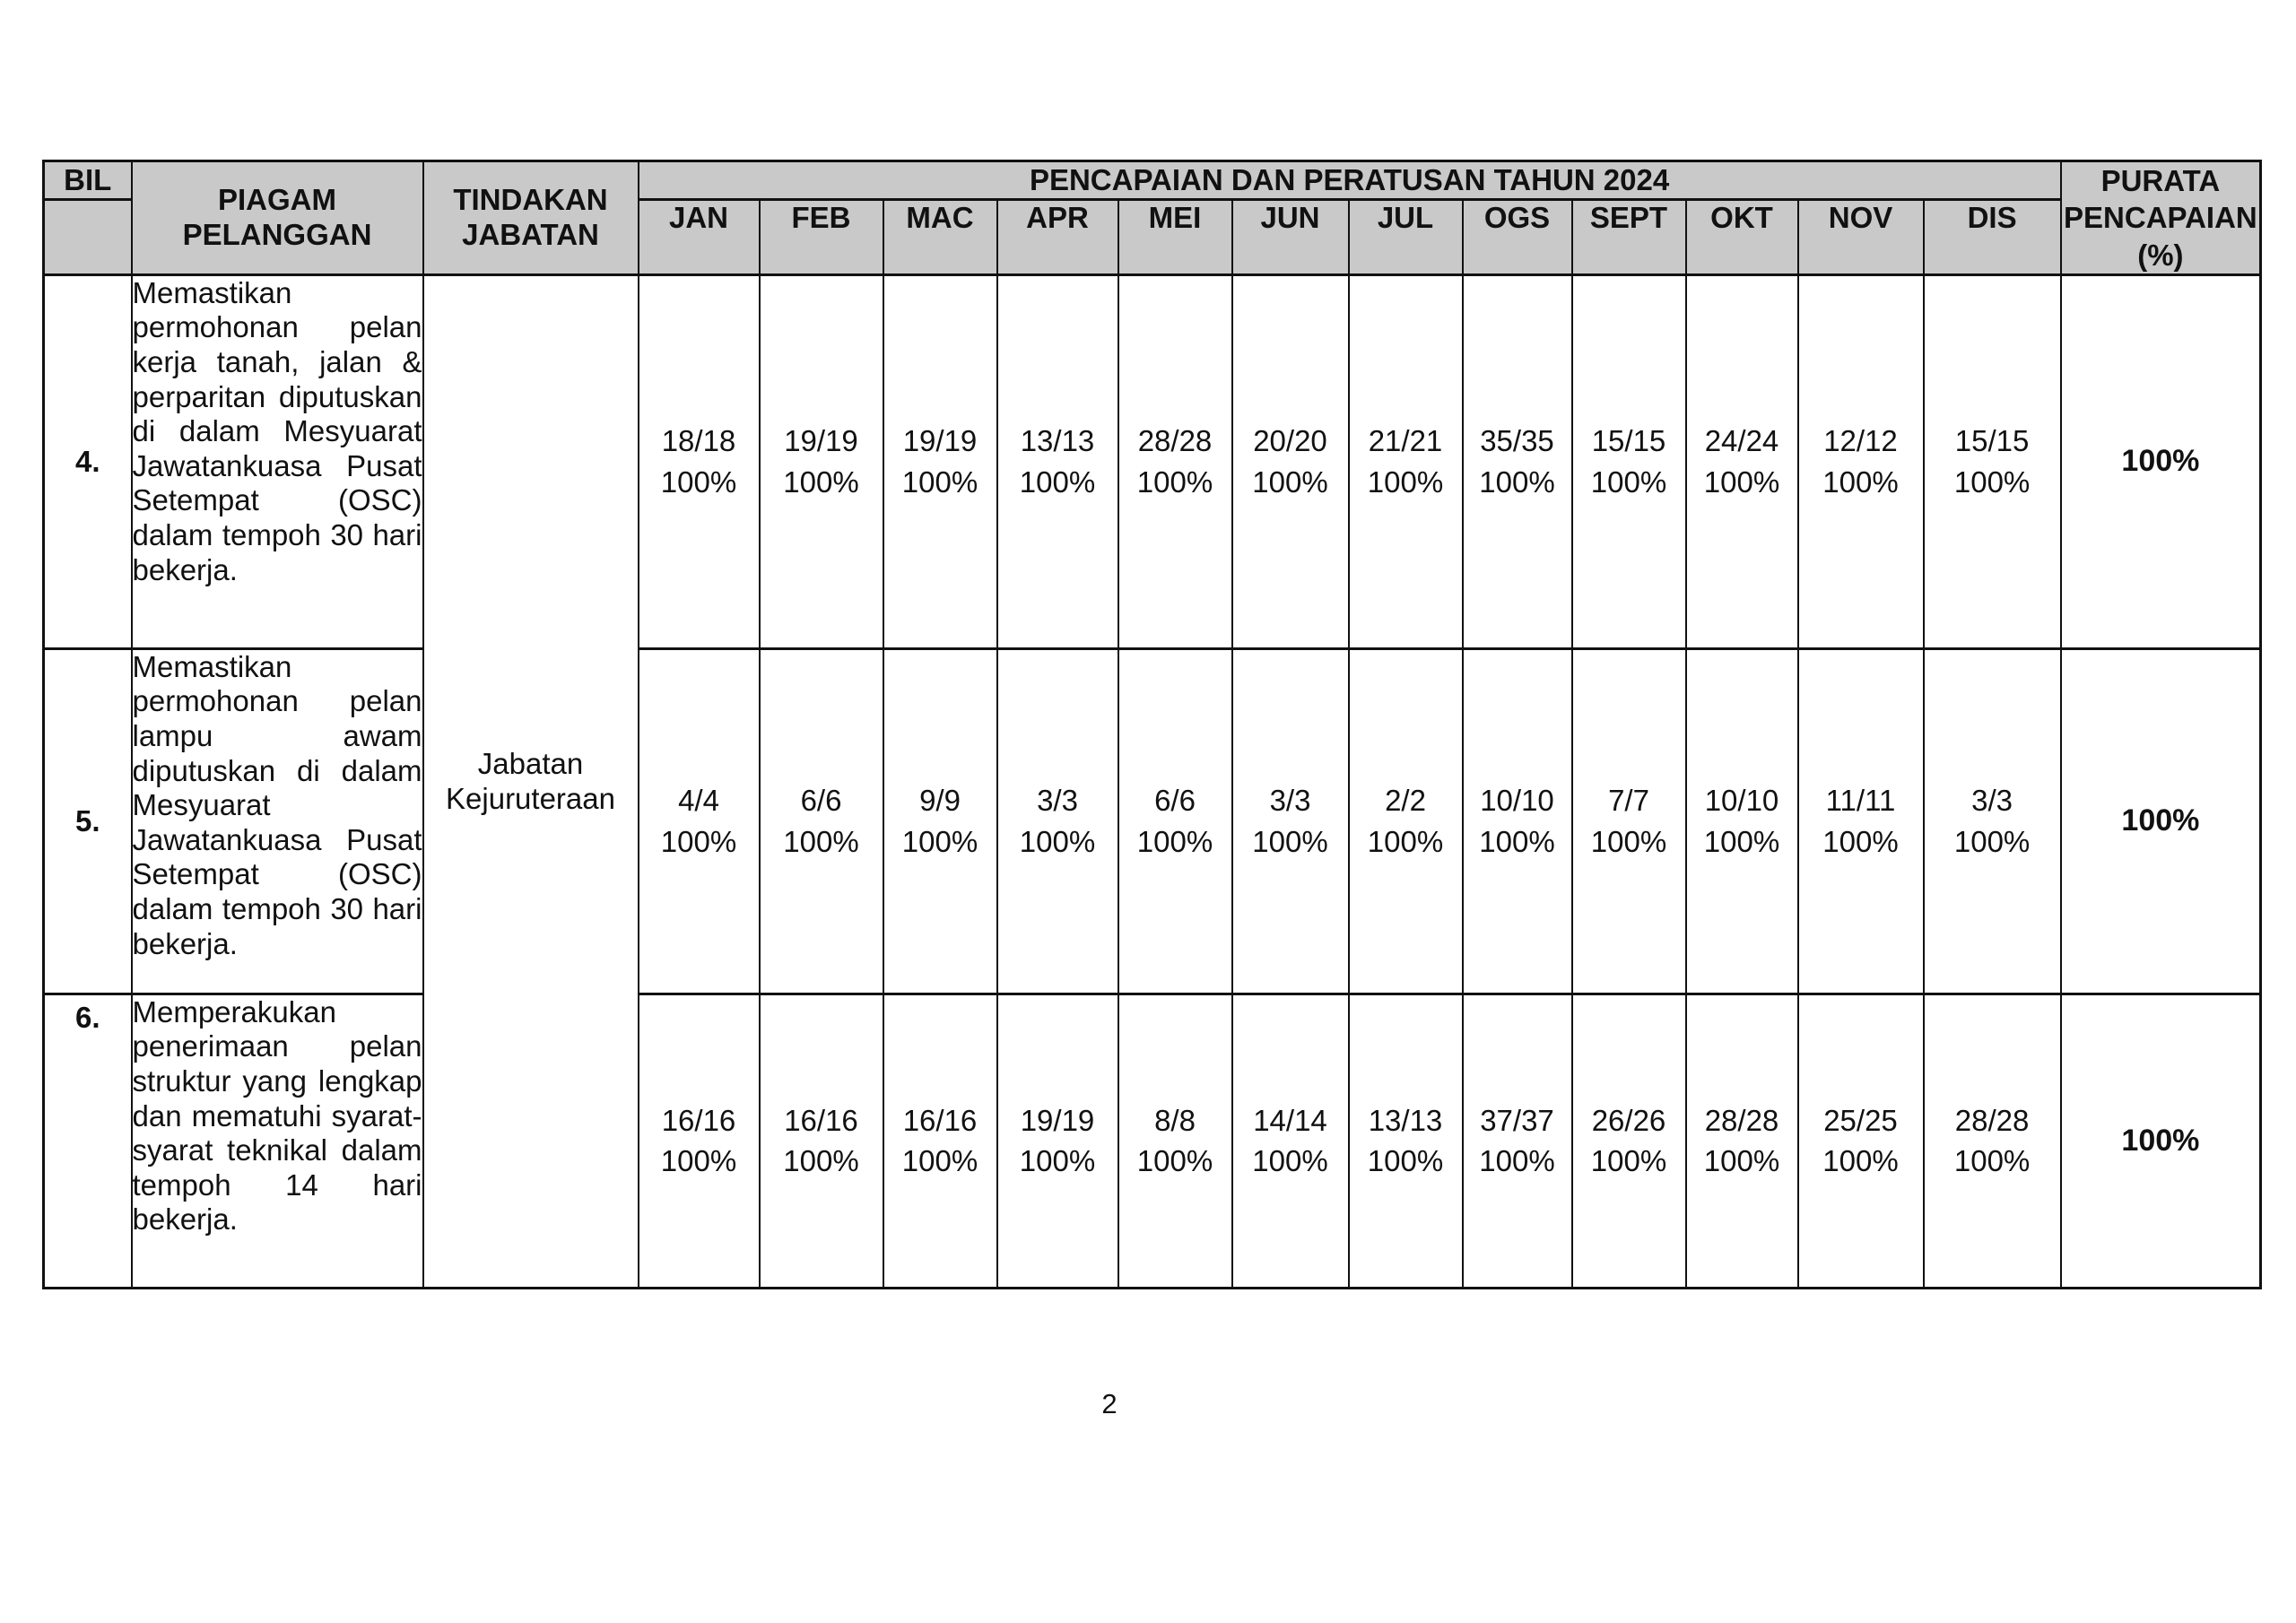 The image size is (2296, 1623). What do you see at coordinates (1175, 237) in the screenshot?
I see `col-header-month-mei: MEI` at bounding box center [1175, 237].